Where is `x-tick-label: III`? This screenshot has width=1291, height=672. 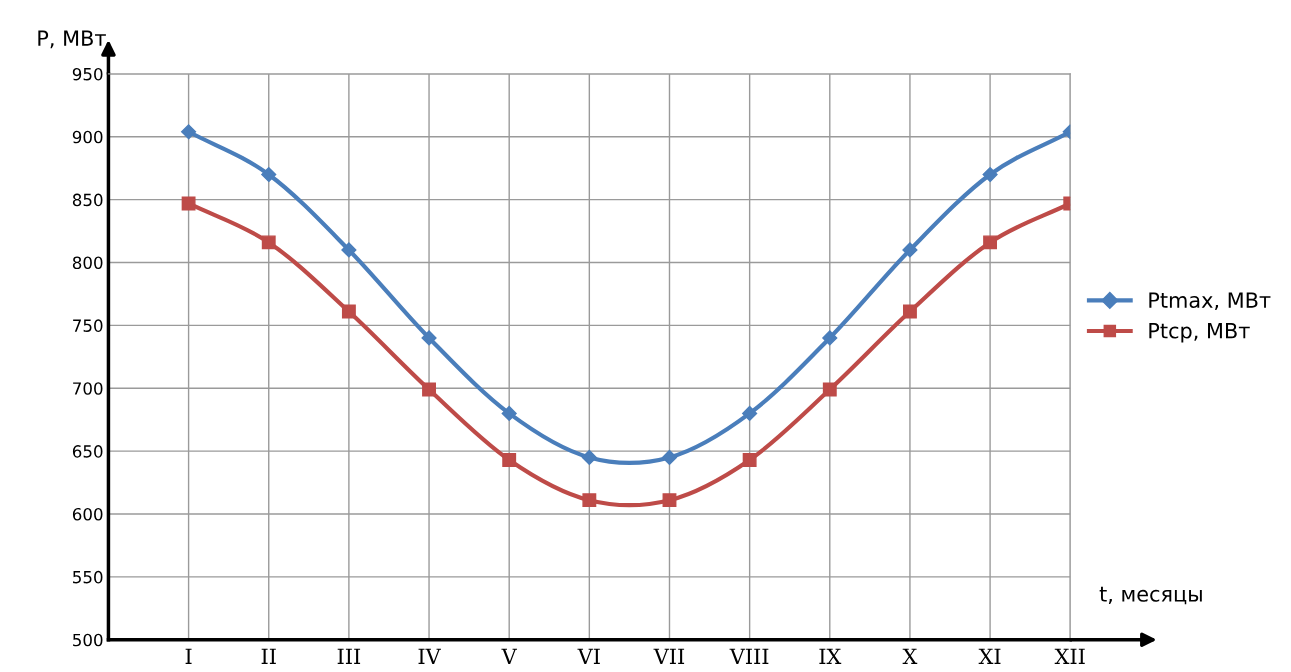 x-tick-label: III is located at coordinates (349, 656).